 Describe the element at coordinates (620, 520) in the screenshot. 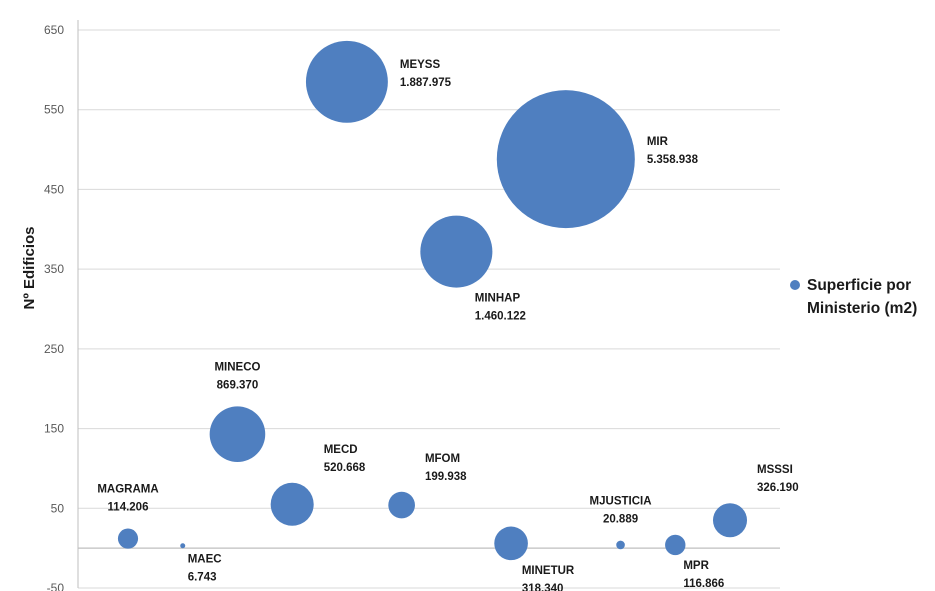

I see `bubble-value-label: 20.889` at that location.